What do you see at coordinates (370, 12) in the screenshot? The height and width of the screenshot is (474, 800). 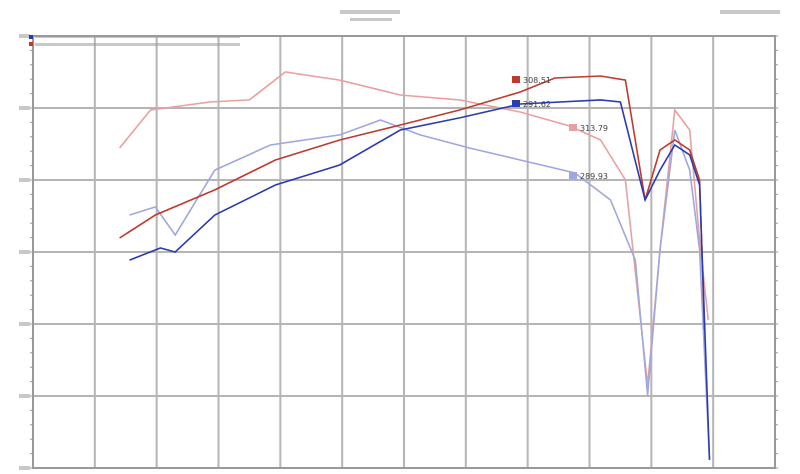 I see `title-block` at bounding box center [370, 12].